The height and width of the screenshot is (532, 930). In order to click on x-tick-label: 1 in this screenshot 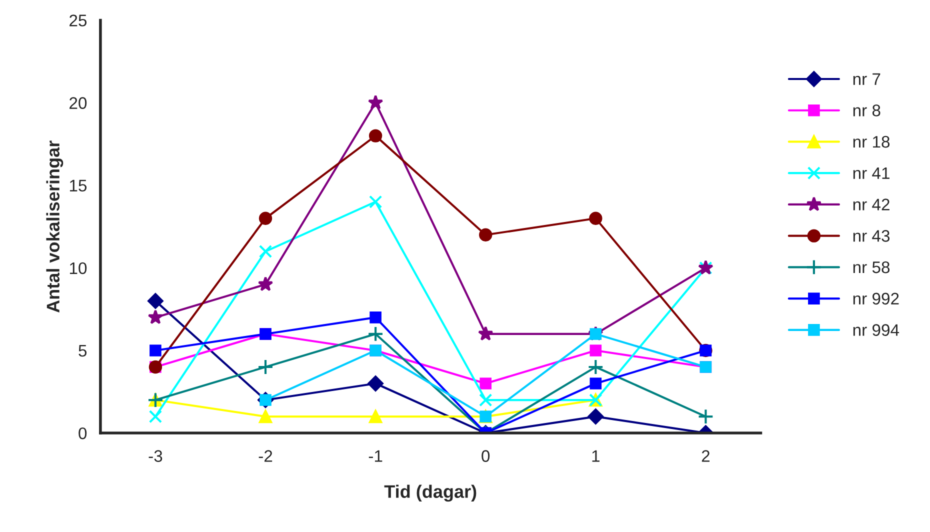, I will do `click(596, 456)`.